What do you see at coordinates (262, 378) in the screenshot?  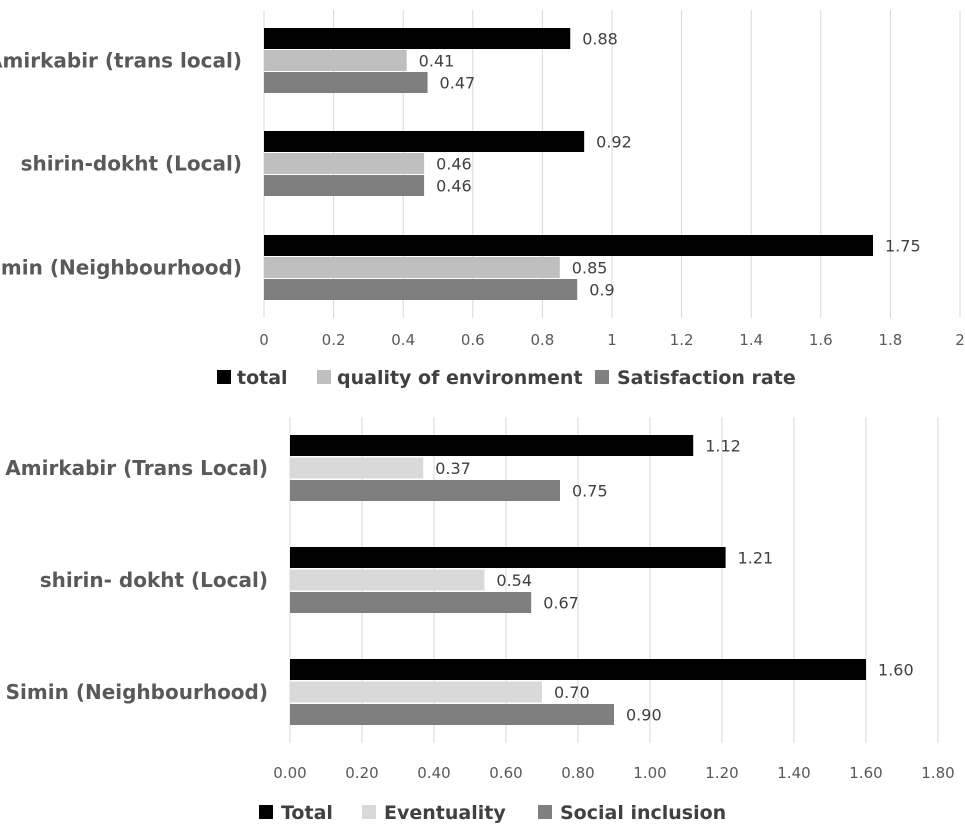 I see `legend-label: total` at bounding box center [262, 378].